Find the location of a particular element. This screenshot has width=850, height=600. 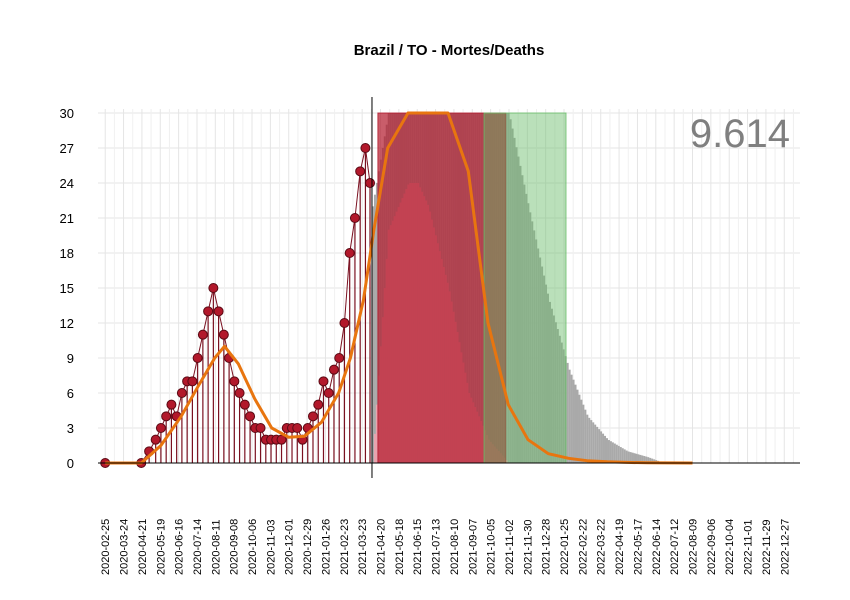

x-tick-label: 2022-11-29 is located at coordinates (767, 547).